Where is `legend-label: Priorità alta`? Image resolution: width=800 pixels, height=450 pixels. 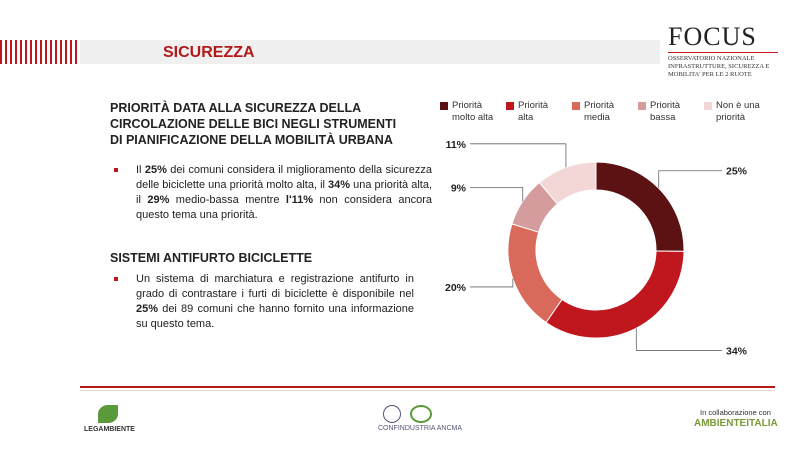 legend-label: Priorità alta is located at coordinates (533, 111).